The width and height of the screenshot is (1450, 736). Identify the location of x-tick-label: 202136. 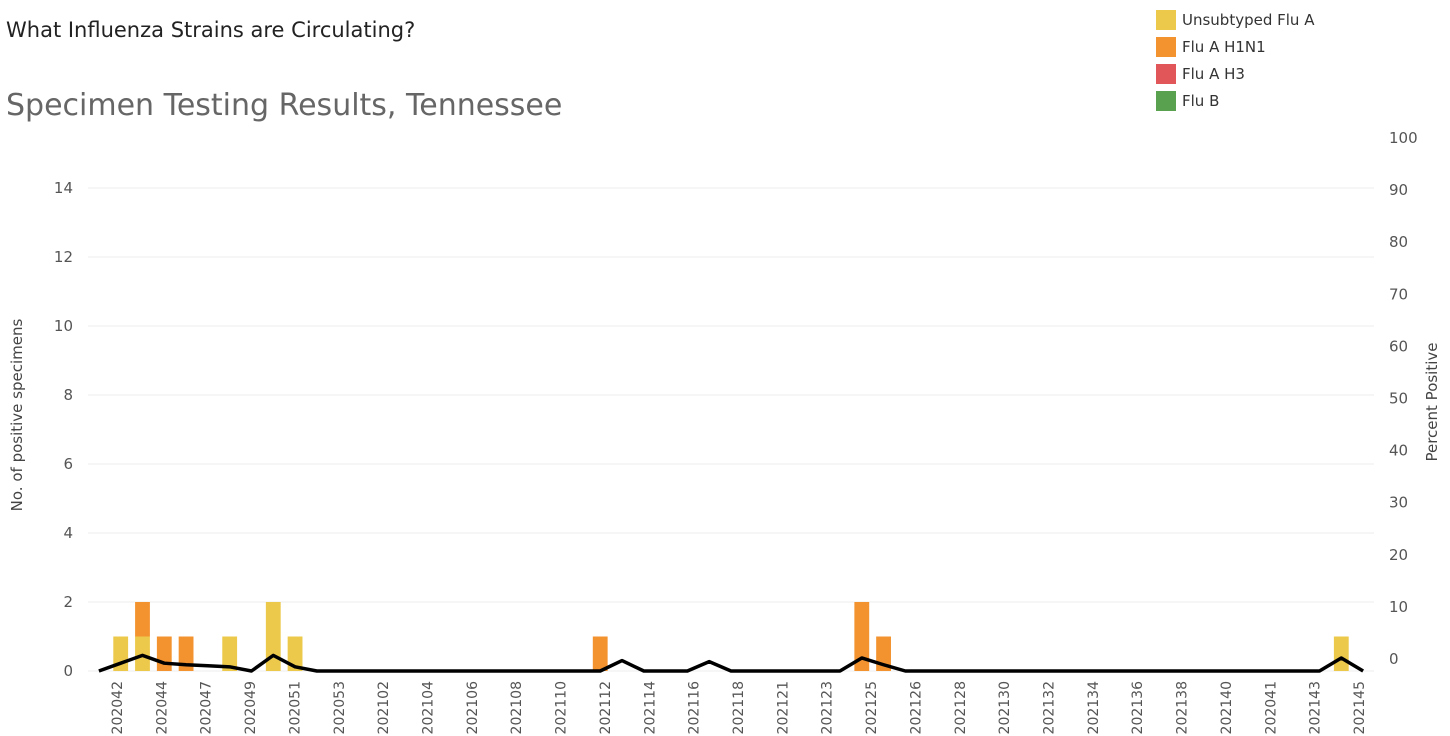
(1138, 708).